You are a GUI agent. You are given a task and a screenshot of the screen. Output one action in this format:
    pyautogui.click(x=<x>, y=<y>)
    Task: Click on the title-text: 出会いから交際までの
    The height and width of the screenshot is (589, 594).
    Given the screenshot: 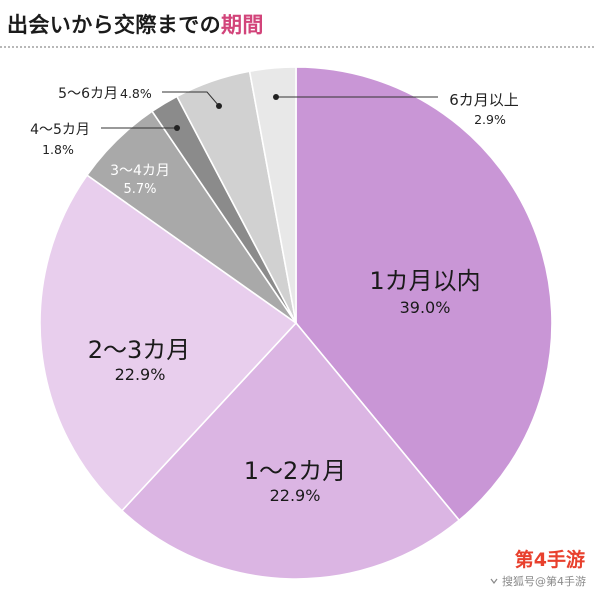 What is the action you would take?
    pyautogui.click(x=114, y=25)
    